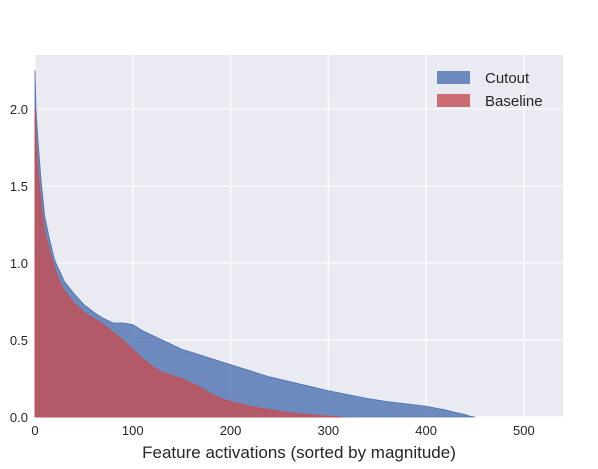 The width and height of the screenshot is (598, 469). Describe the element at coordinates (34, 430) in the screenshot. I see `x-tick-label: 0` at that location.